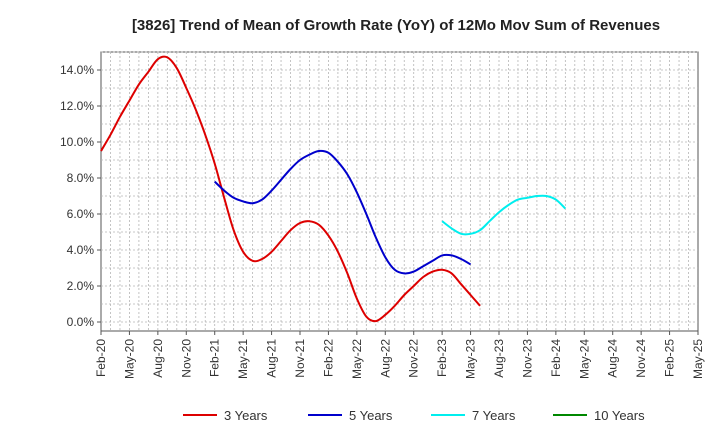 This screenshot has height=440, width=720. I want to click on y-tick-label: 10.0%, so click(77, 142).